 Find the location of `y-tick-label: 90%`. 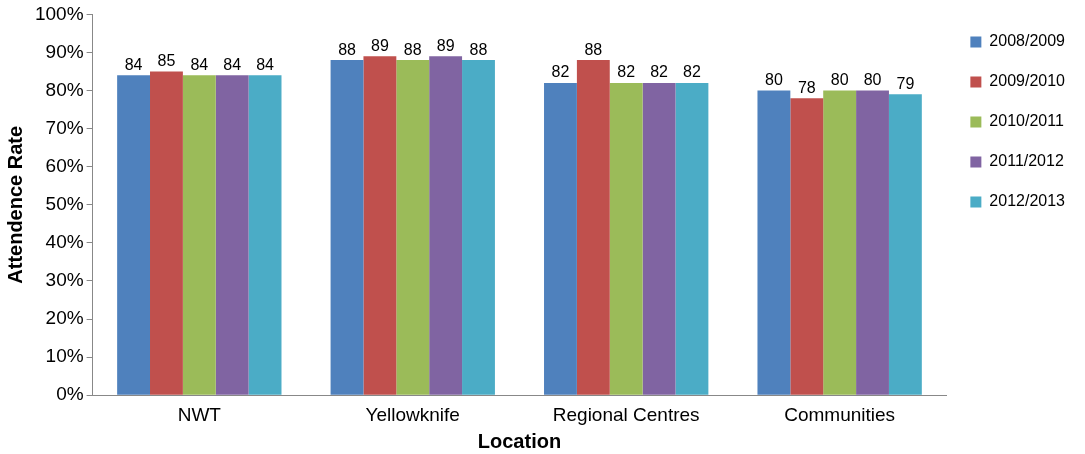

y-tick-label: 90% is located at coordinates (64, 51).